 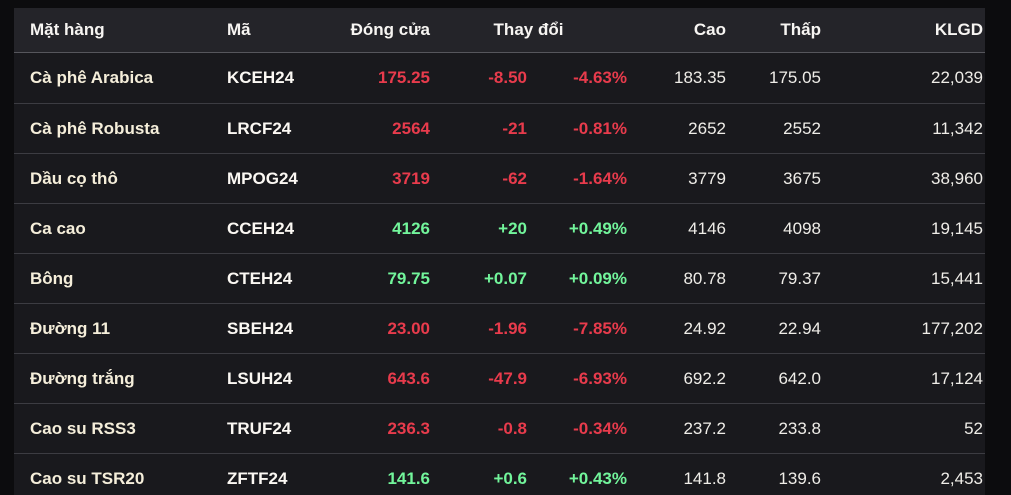 I want to click on cell-item: Cà phê Robusta, so click(x=120, y=128).